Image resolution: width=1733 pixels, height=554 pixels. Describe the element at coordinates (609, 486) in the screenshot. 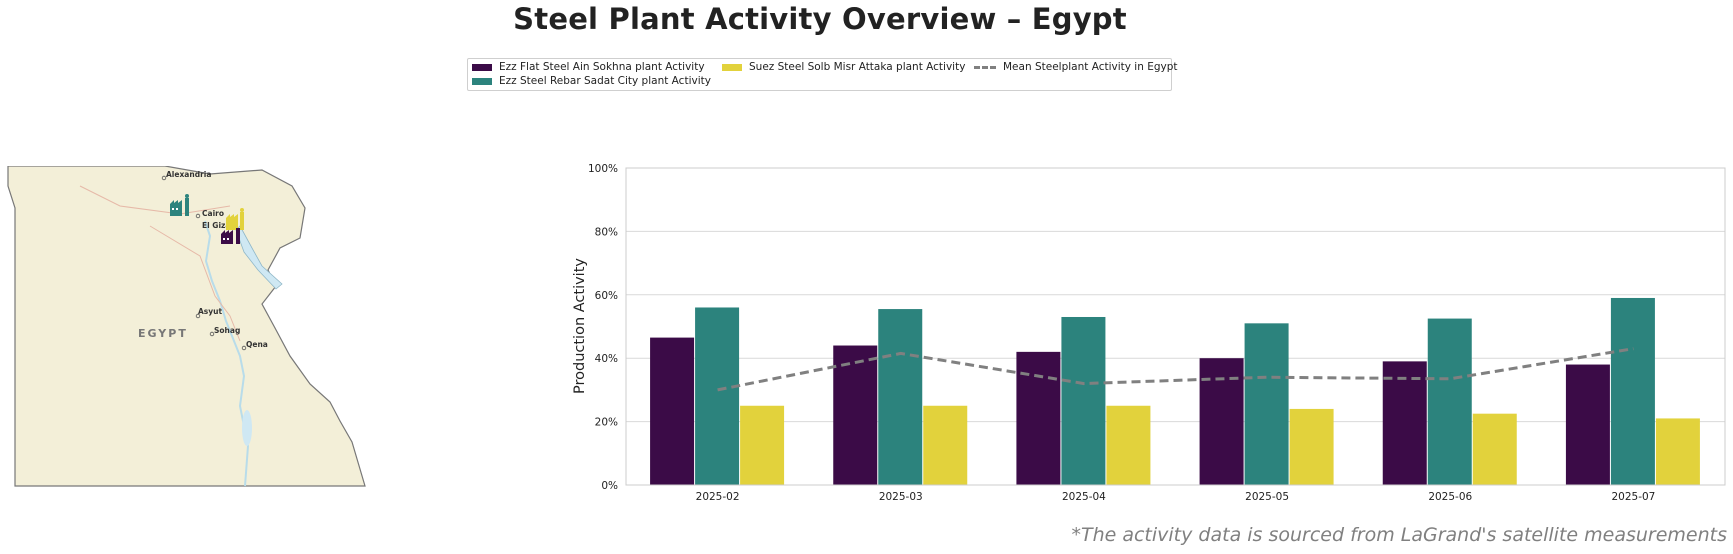

I see `y-tick-label: 0%` at that location.